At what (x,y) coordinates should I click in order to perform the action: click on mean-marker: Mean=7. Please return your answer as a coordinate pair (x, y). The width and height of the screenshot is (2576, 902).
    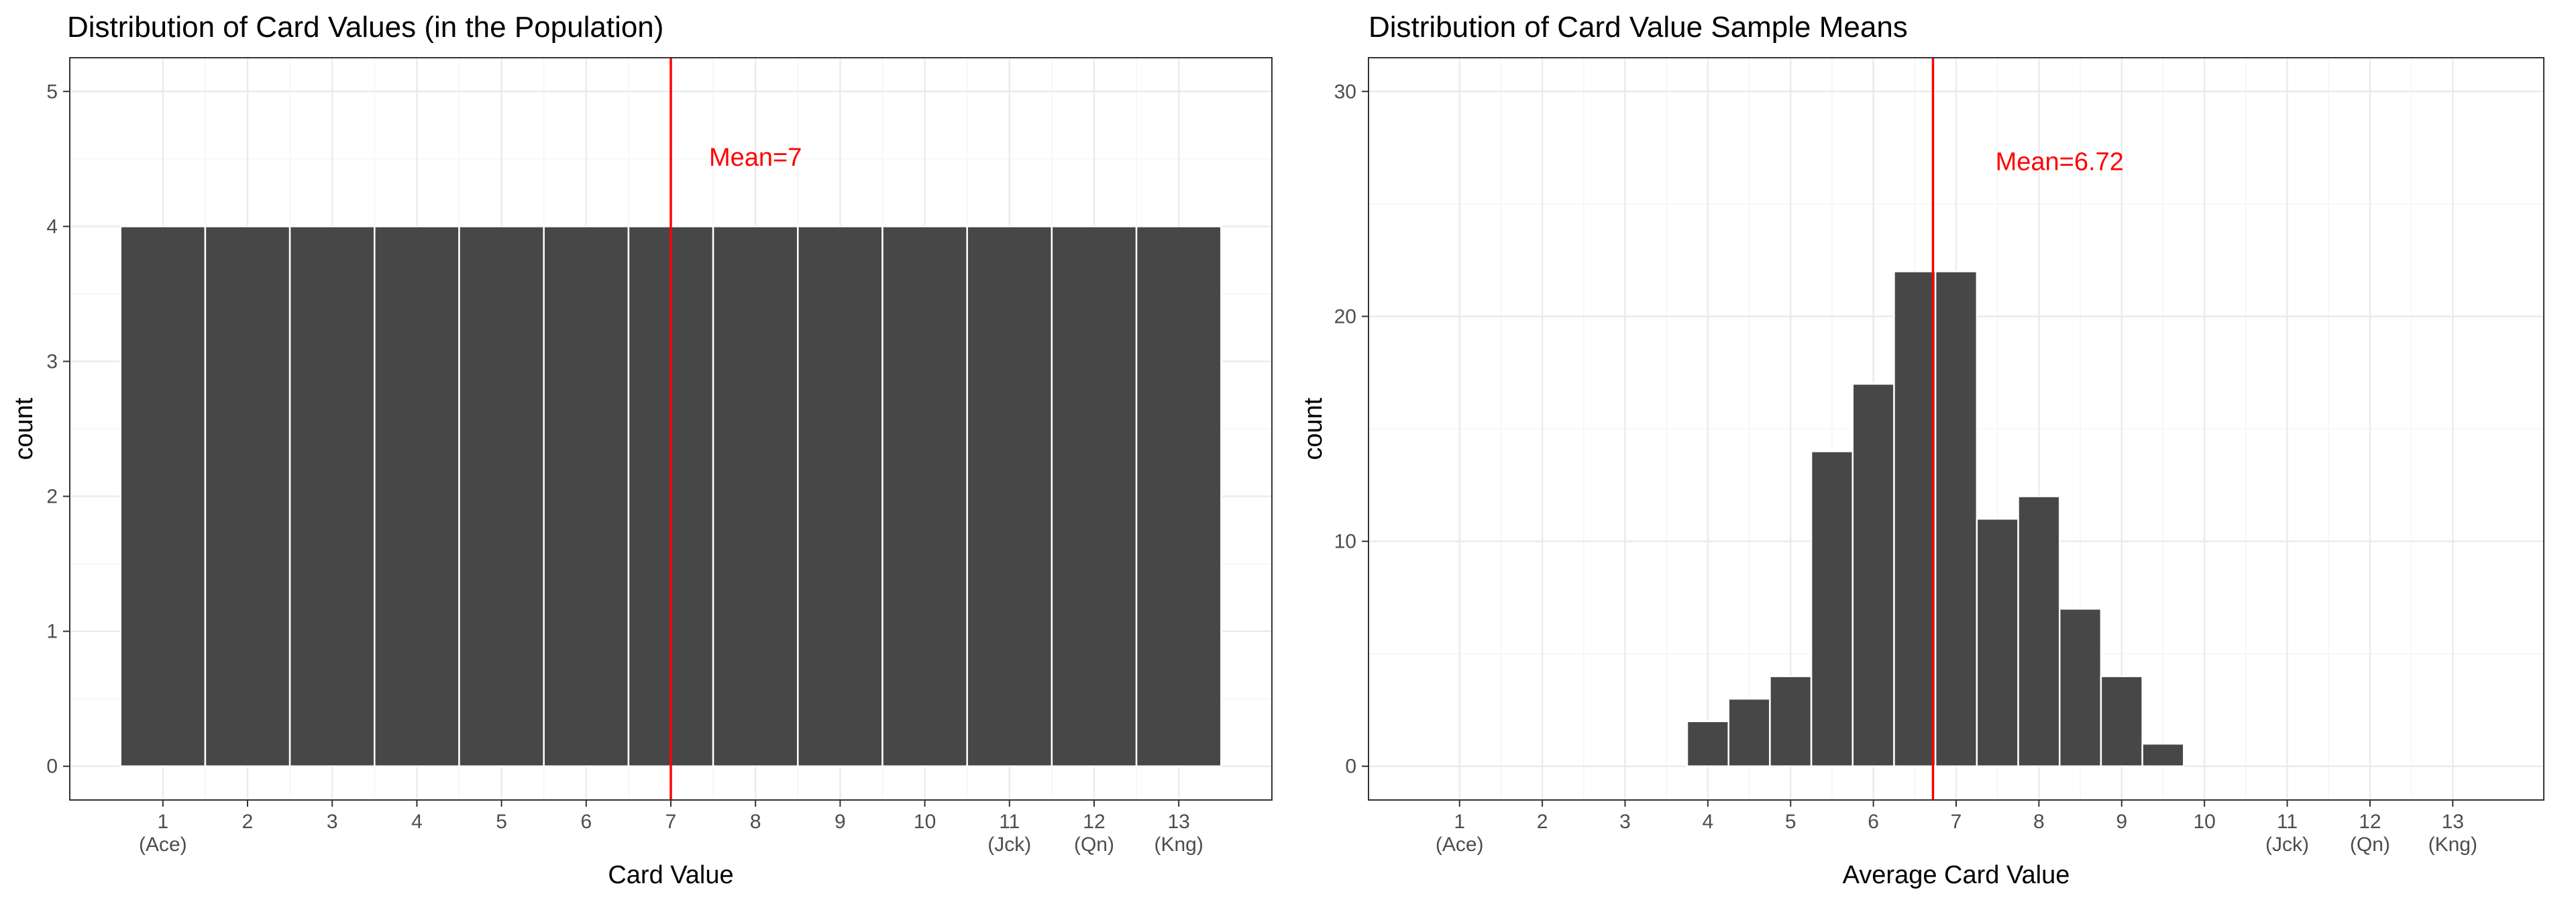
    Looking at the image, I should click on (735, 429).